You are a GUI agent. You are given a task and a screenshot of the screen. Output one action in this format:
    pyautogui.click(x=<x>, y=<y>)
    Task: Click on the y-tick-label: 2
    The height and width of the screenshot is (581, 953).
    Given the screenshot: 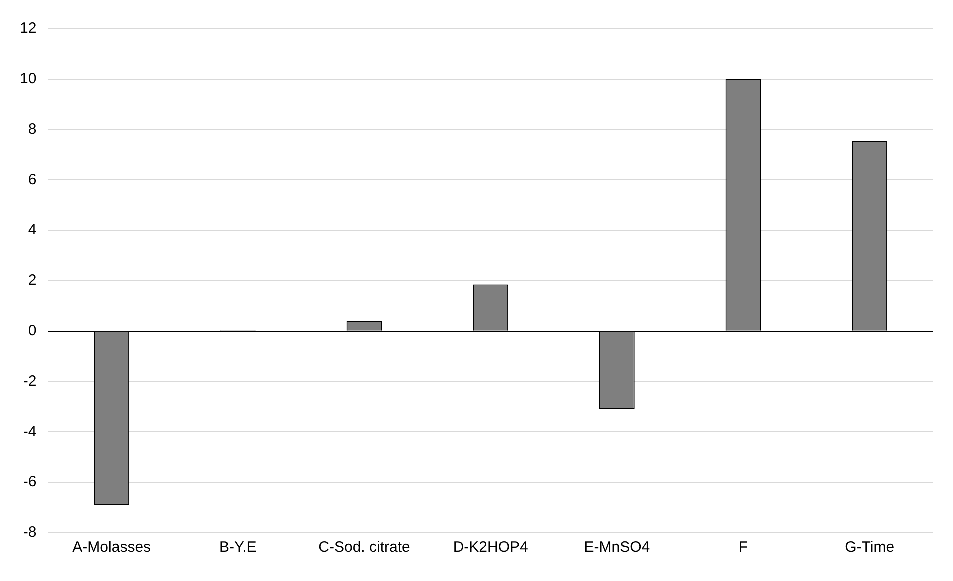 What is the action you would take?
    pyautogui.click(x=32, y=281)
    